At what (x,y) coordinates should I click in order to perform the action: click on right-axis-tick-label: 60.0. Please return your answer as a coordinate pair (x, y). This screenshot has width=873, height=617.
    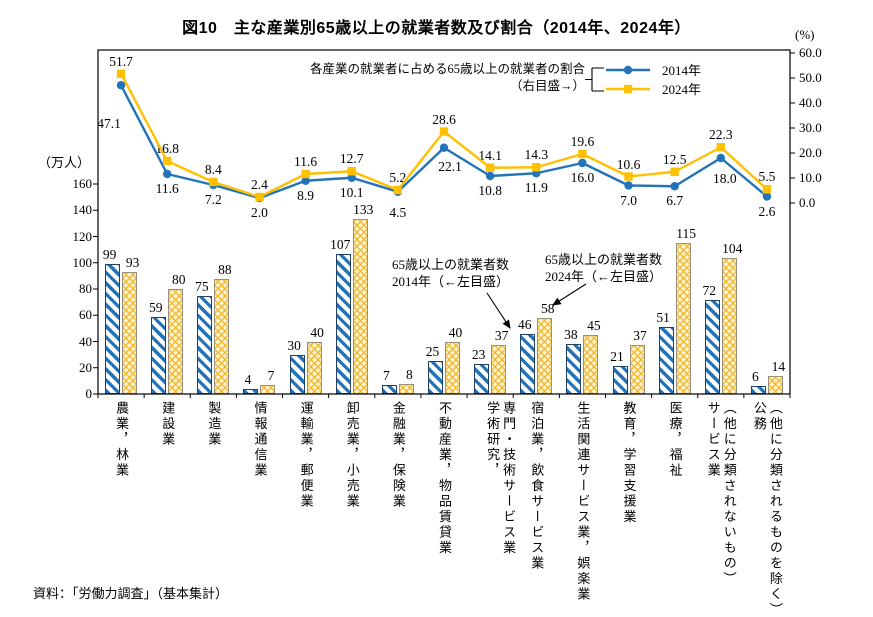
    Looking at the image, I should click on (810, 52).